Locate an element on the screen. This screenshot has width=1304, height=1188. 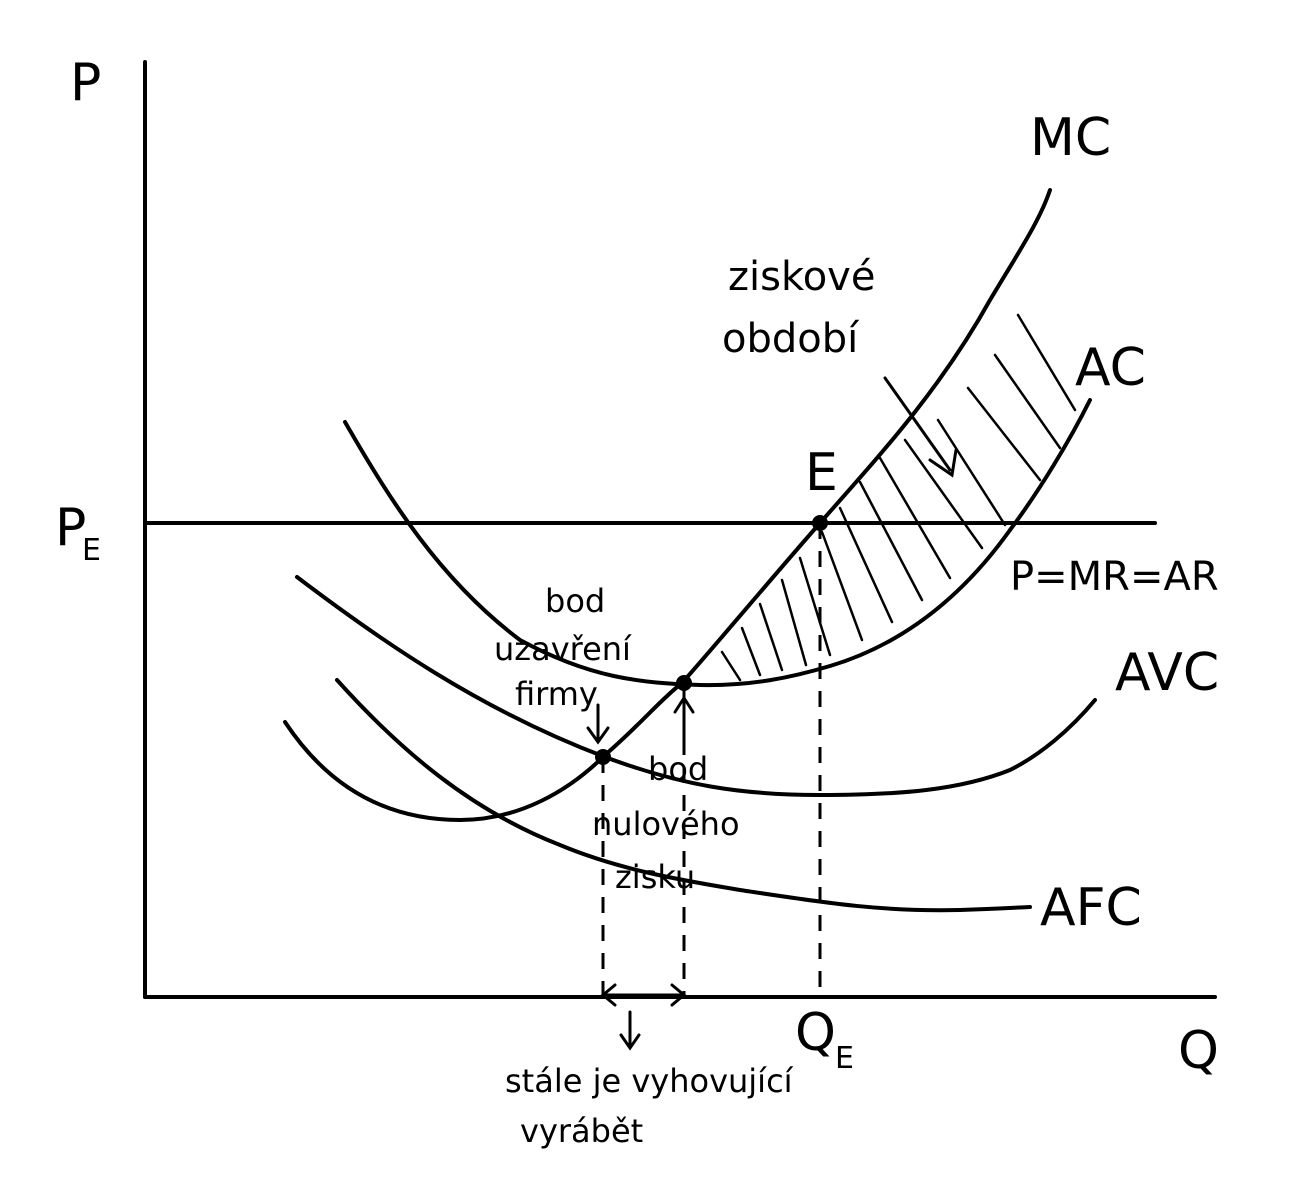
afc-curve is located at coordinates (683, 795).